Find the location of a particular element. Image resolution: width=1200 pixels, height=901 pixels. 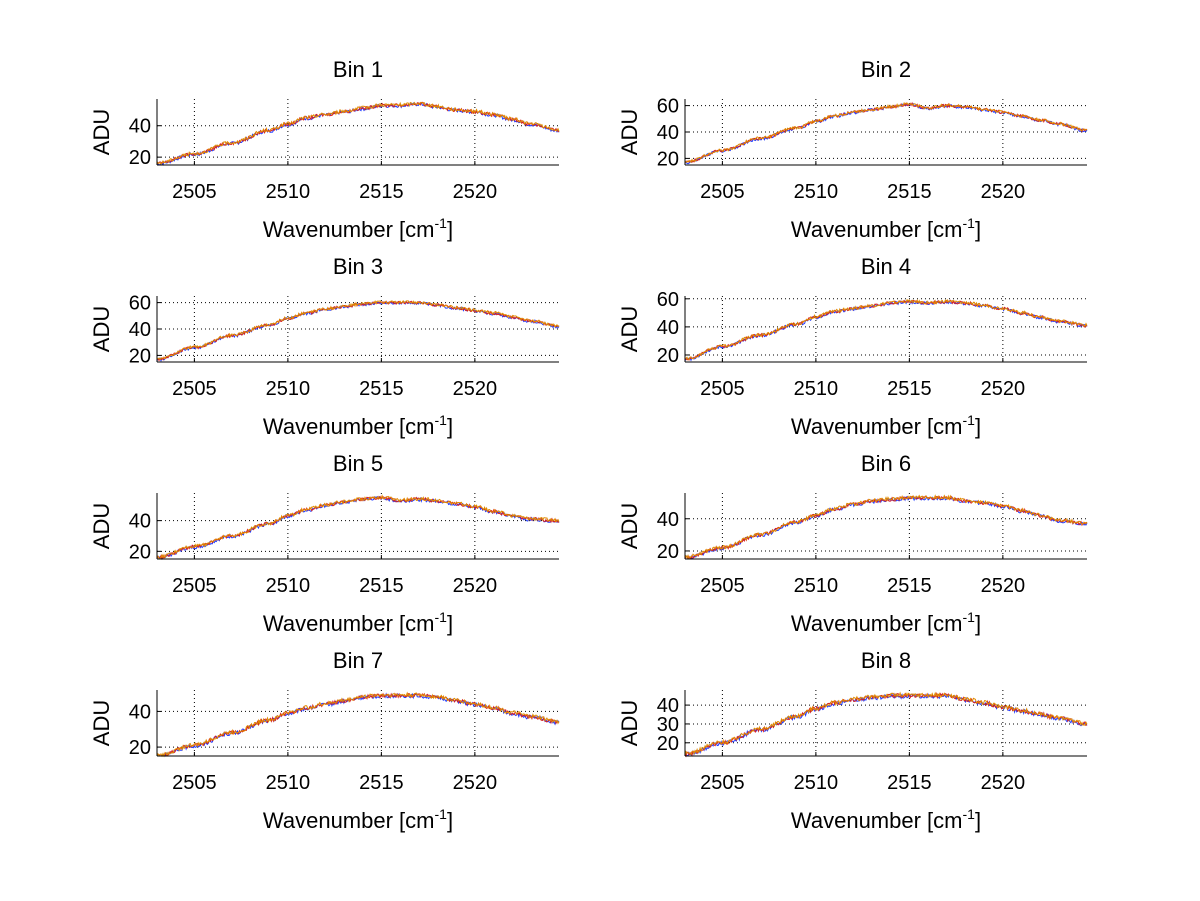

subplot-title: Bin 3 is located at coordinates (358, 266).